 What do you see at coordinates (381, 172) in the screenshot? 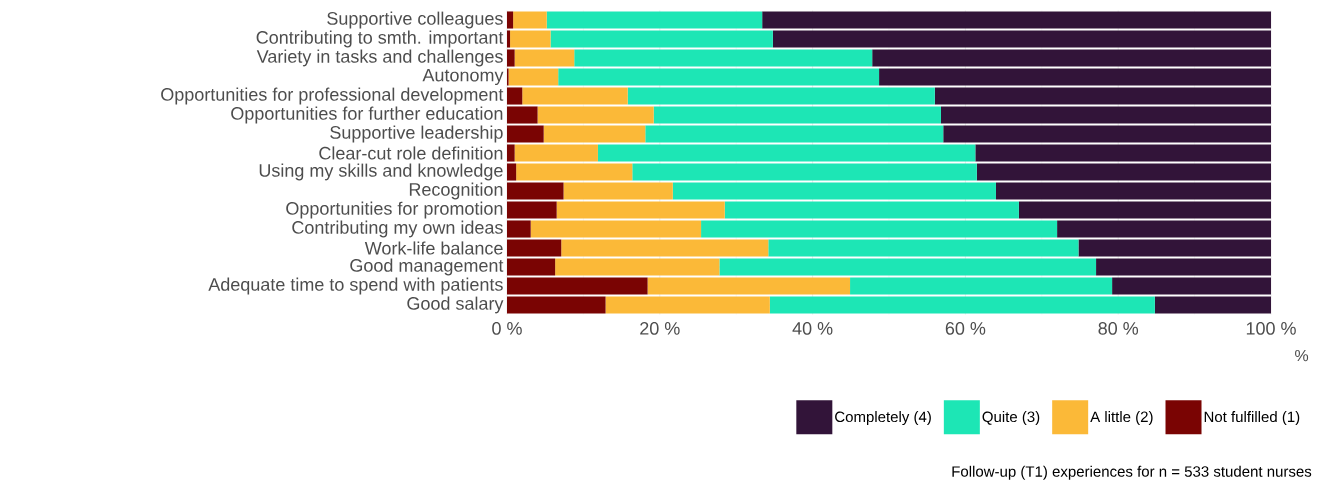
I see `y-tick-label: Using my skills and knowledge` at bounding box center [381, 172].